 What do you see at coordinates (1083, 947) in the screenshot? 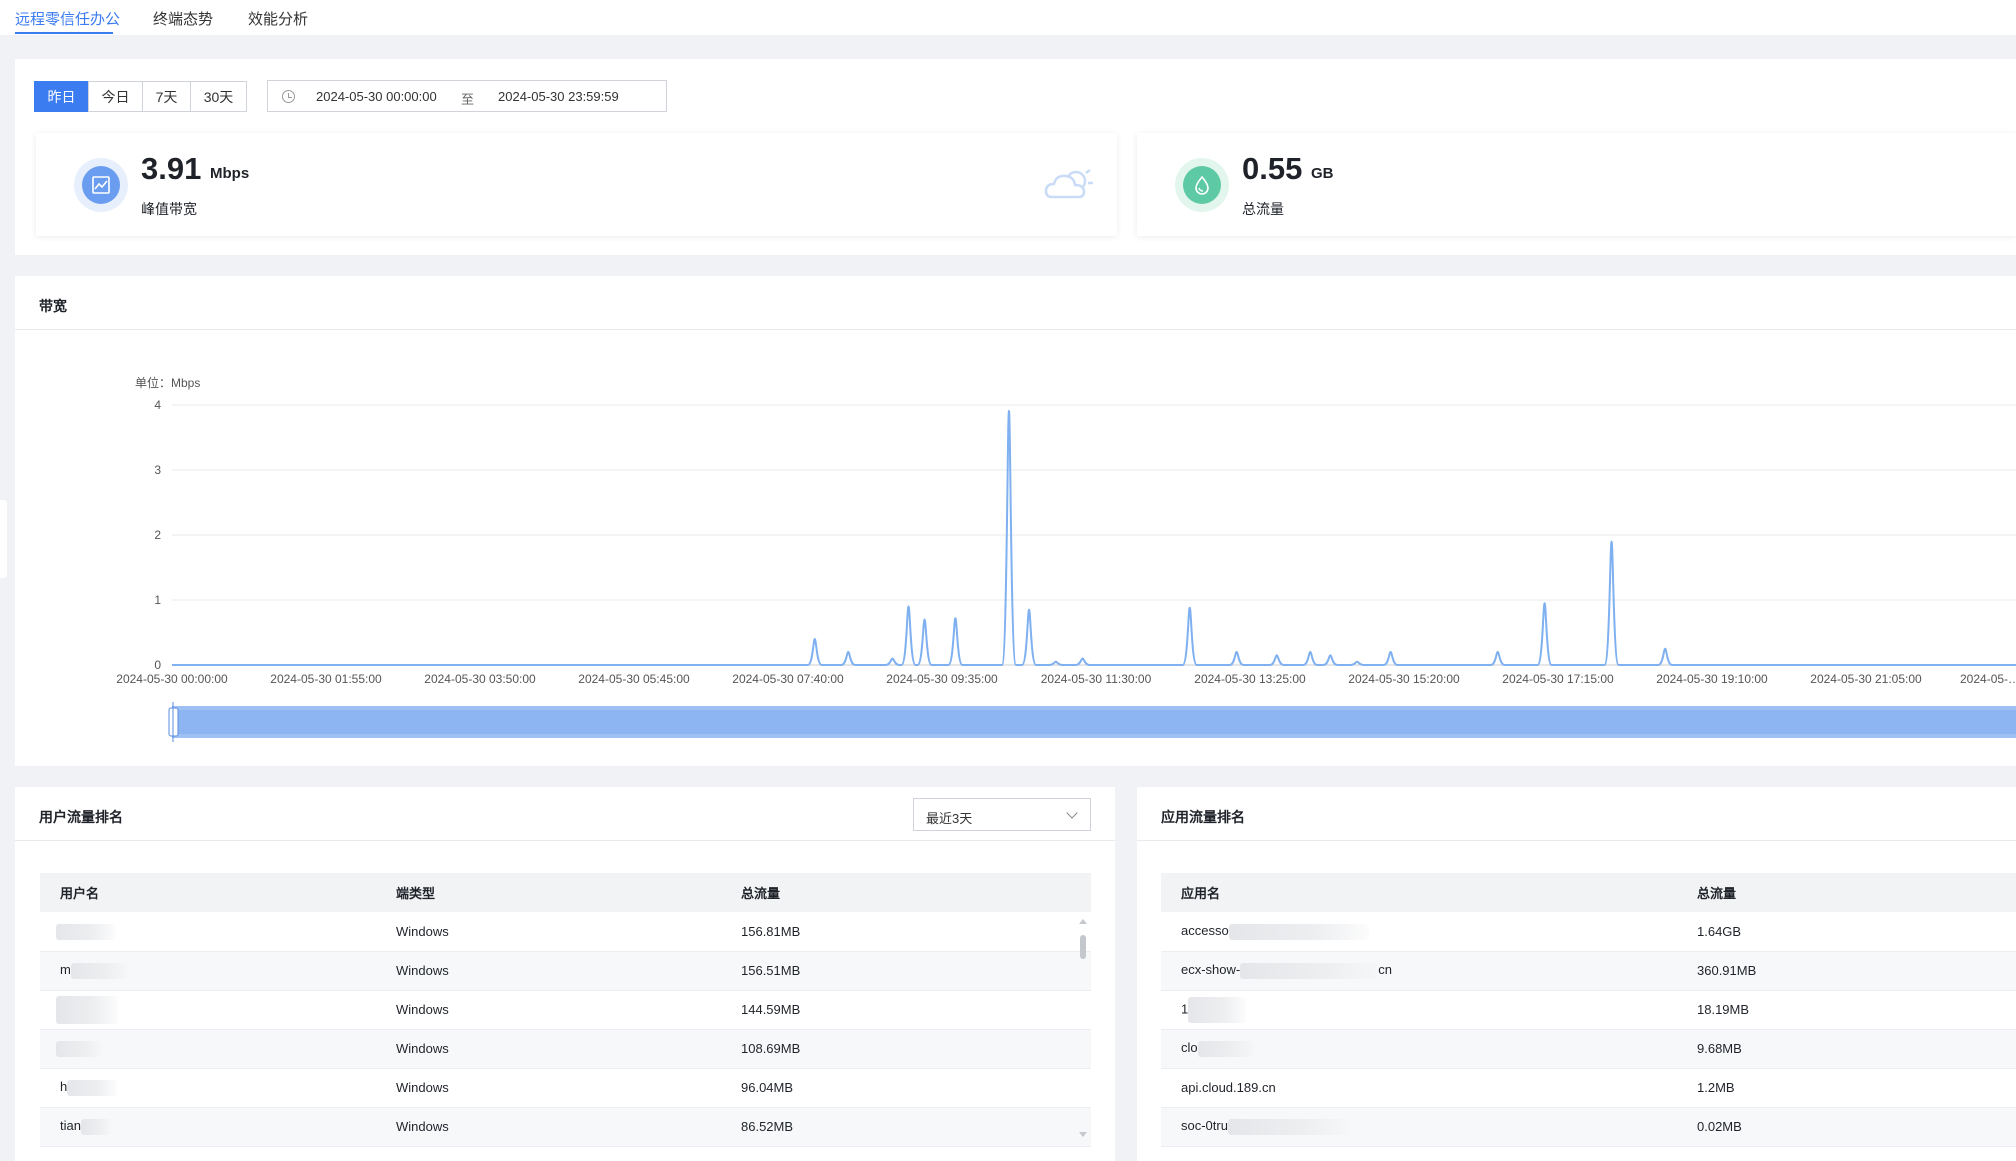
I see `scroll-thumb` at bounding box center [1083, 947].